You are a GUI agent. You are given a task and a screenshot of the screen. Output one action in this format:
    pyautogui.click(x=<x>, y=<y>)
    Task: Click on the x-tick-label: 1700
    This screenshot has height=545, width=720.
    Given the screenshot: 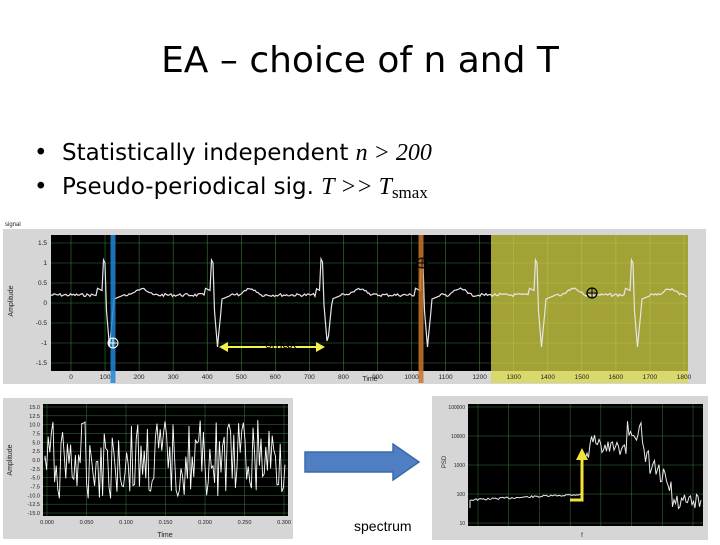 What is the action you would take?
    pyautogui.click(x=650, y=377)
    